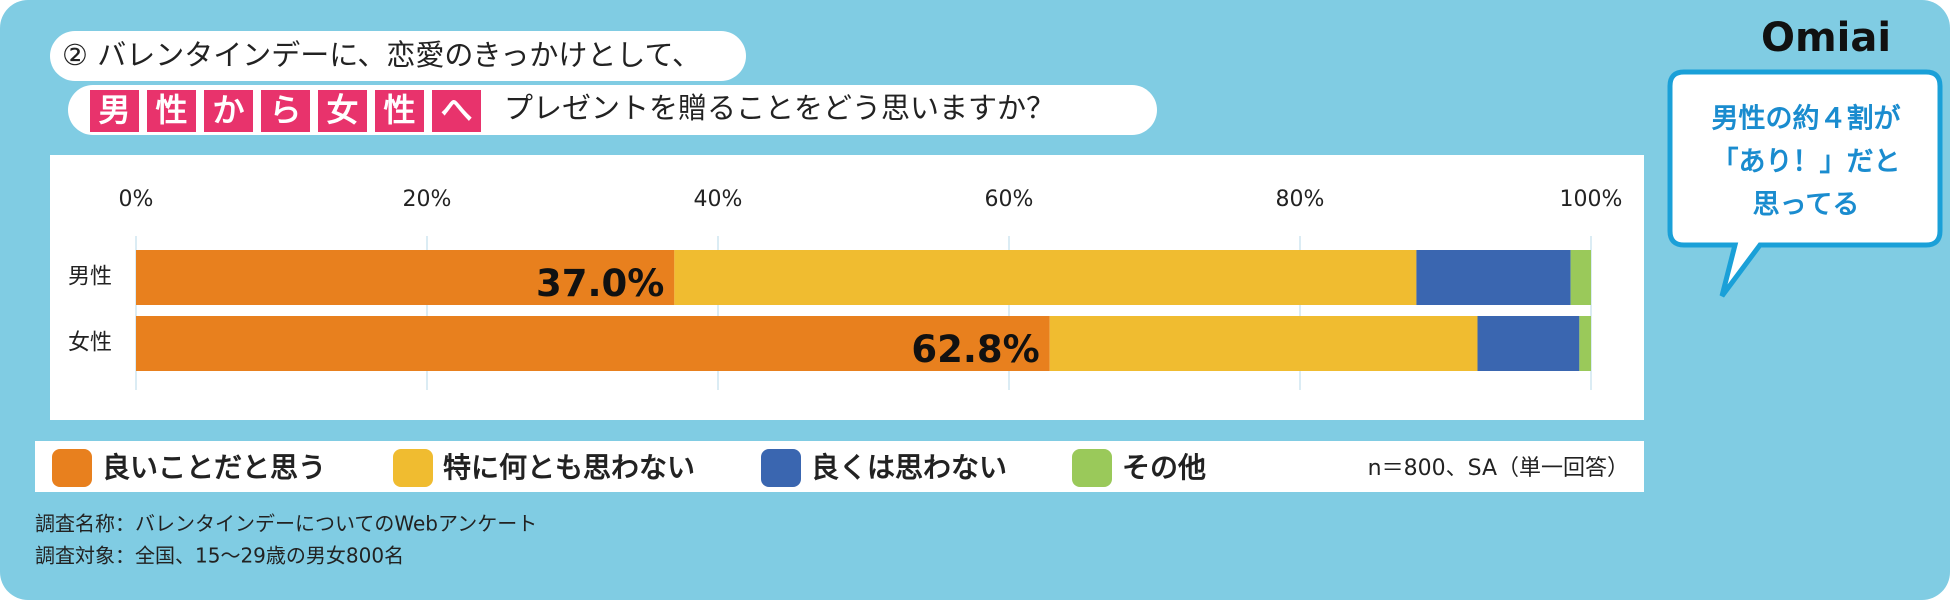  What do you see at coordinates (1591, 199) in the screenshot?
I see `x-tick-label: 100%` at bounding box center [1591, 199].